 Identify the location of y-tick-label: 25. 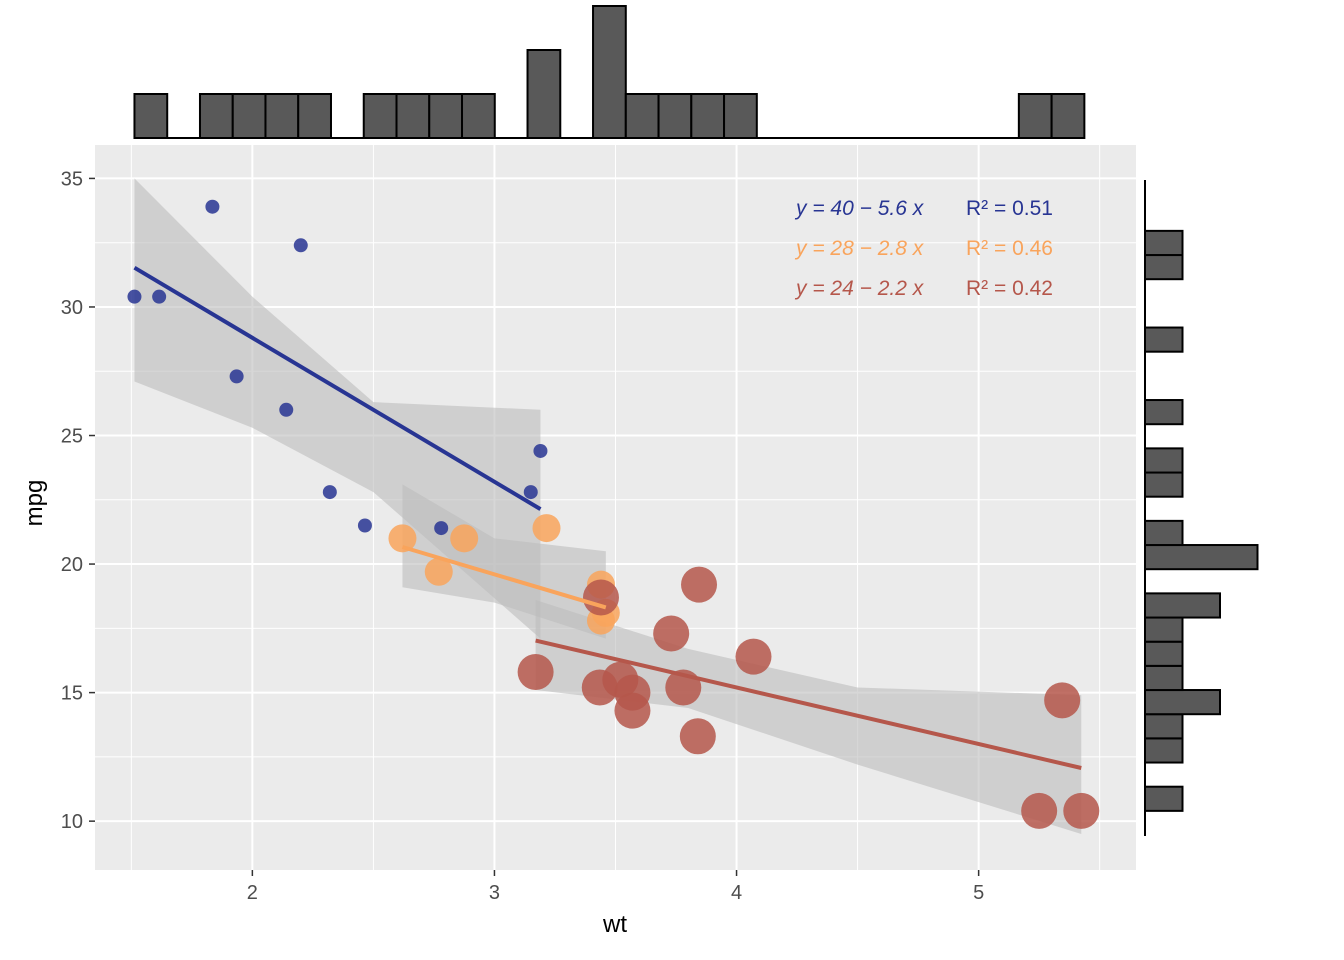
(72, 437).